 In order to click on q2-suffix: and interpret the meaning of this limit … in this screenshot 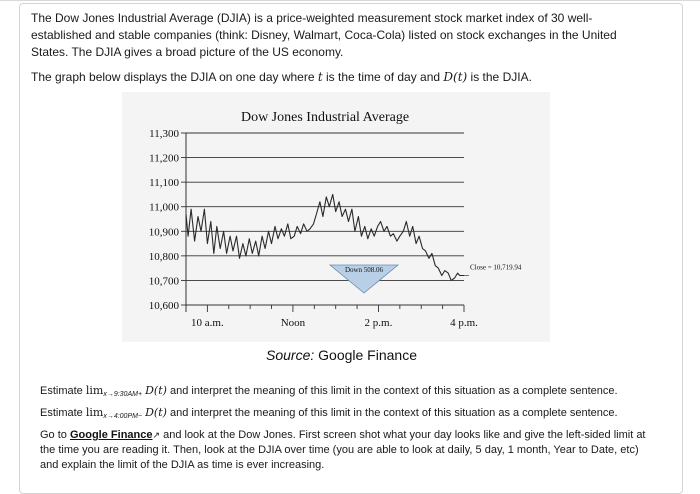, I will do `click(392, 413)`.